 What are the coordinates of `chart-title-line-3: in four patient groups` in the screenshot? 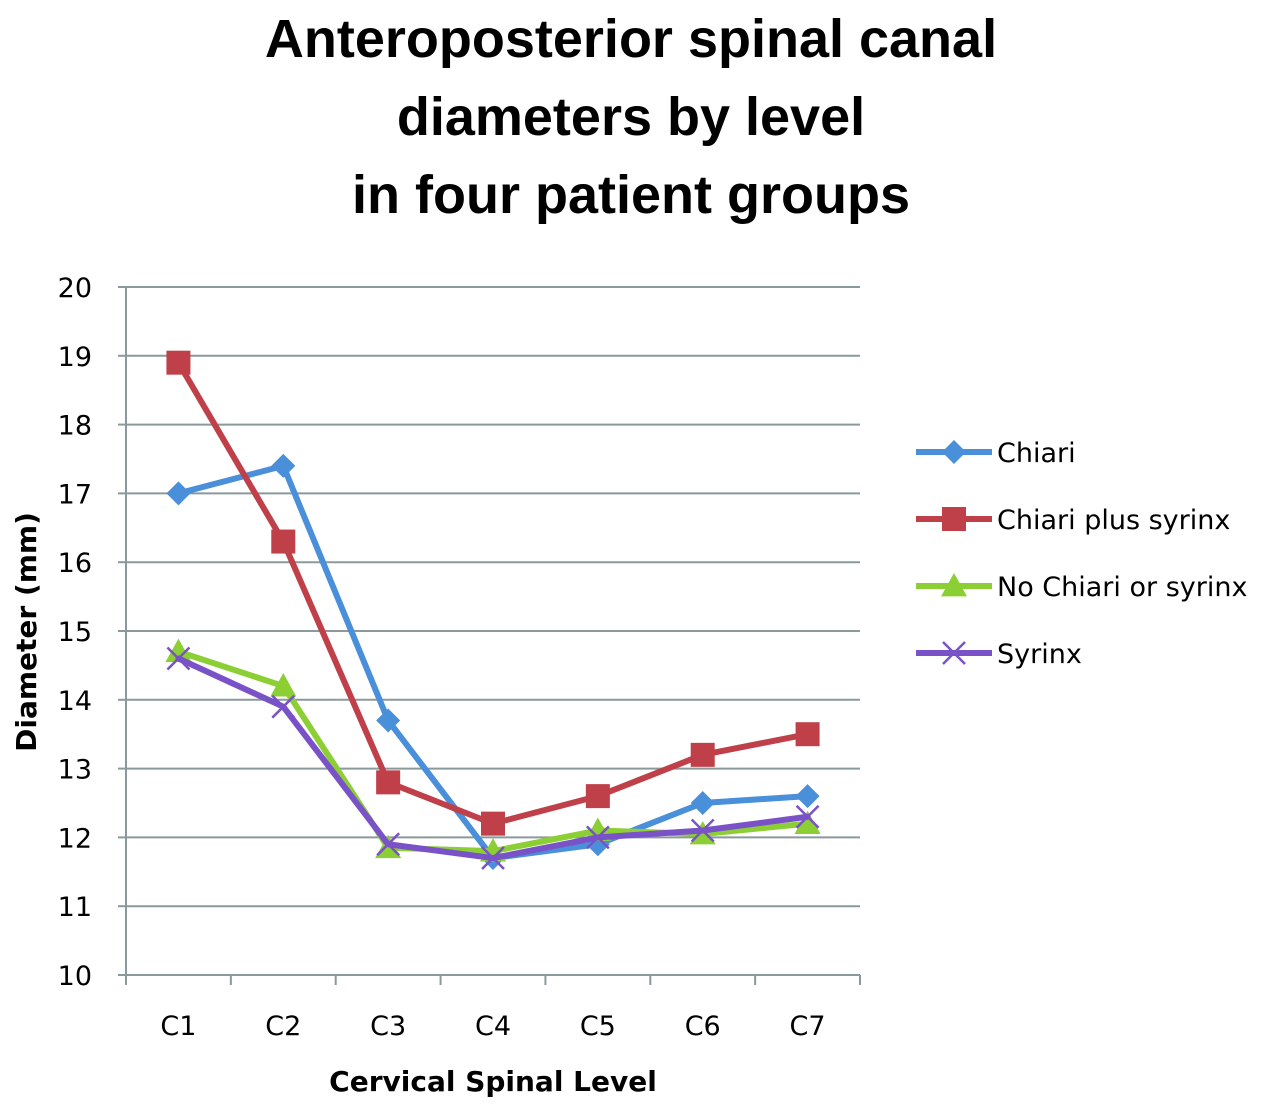 It's located at (631, 195).